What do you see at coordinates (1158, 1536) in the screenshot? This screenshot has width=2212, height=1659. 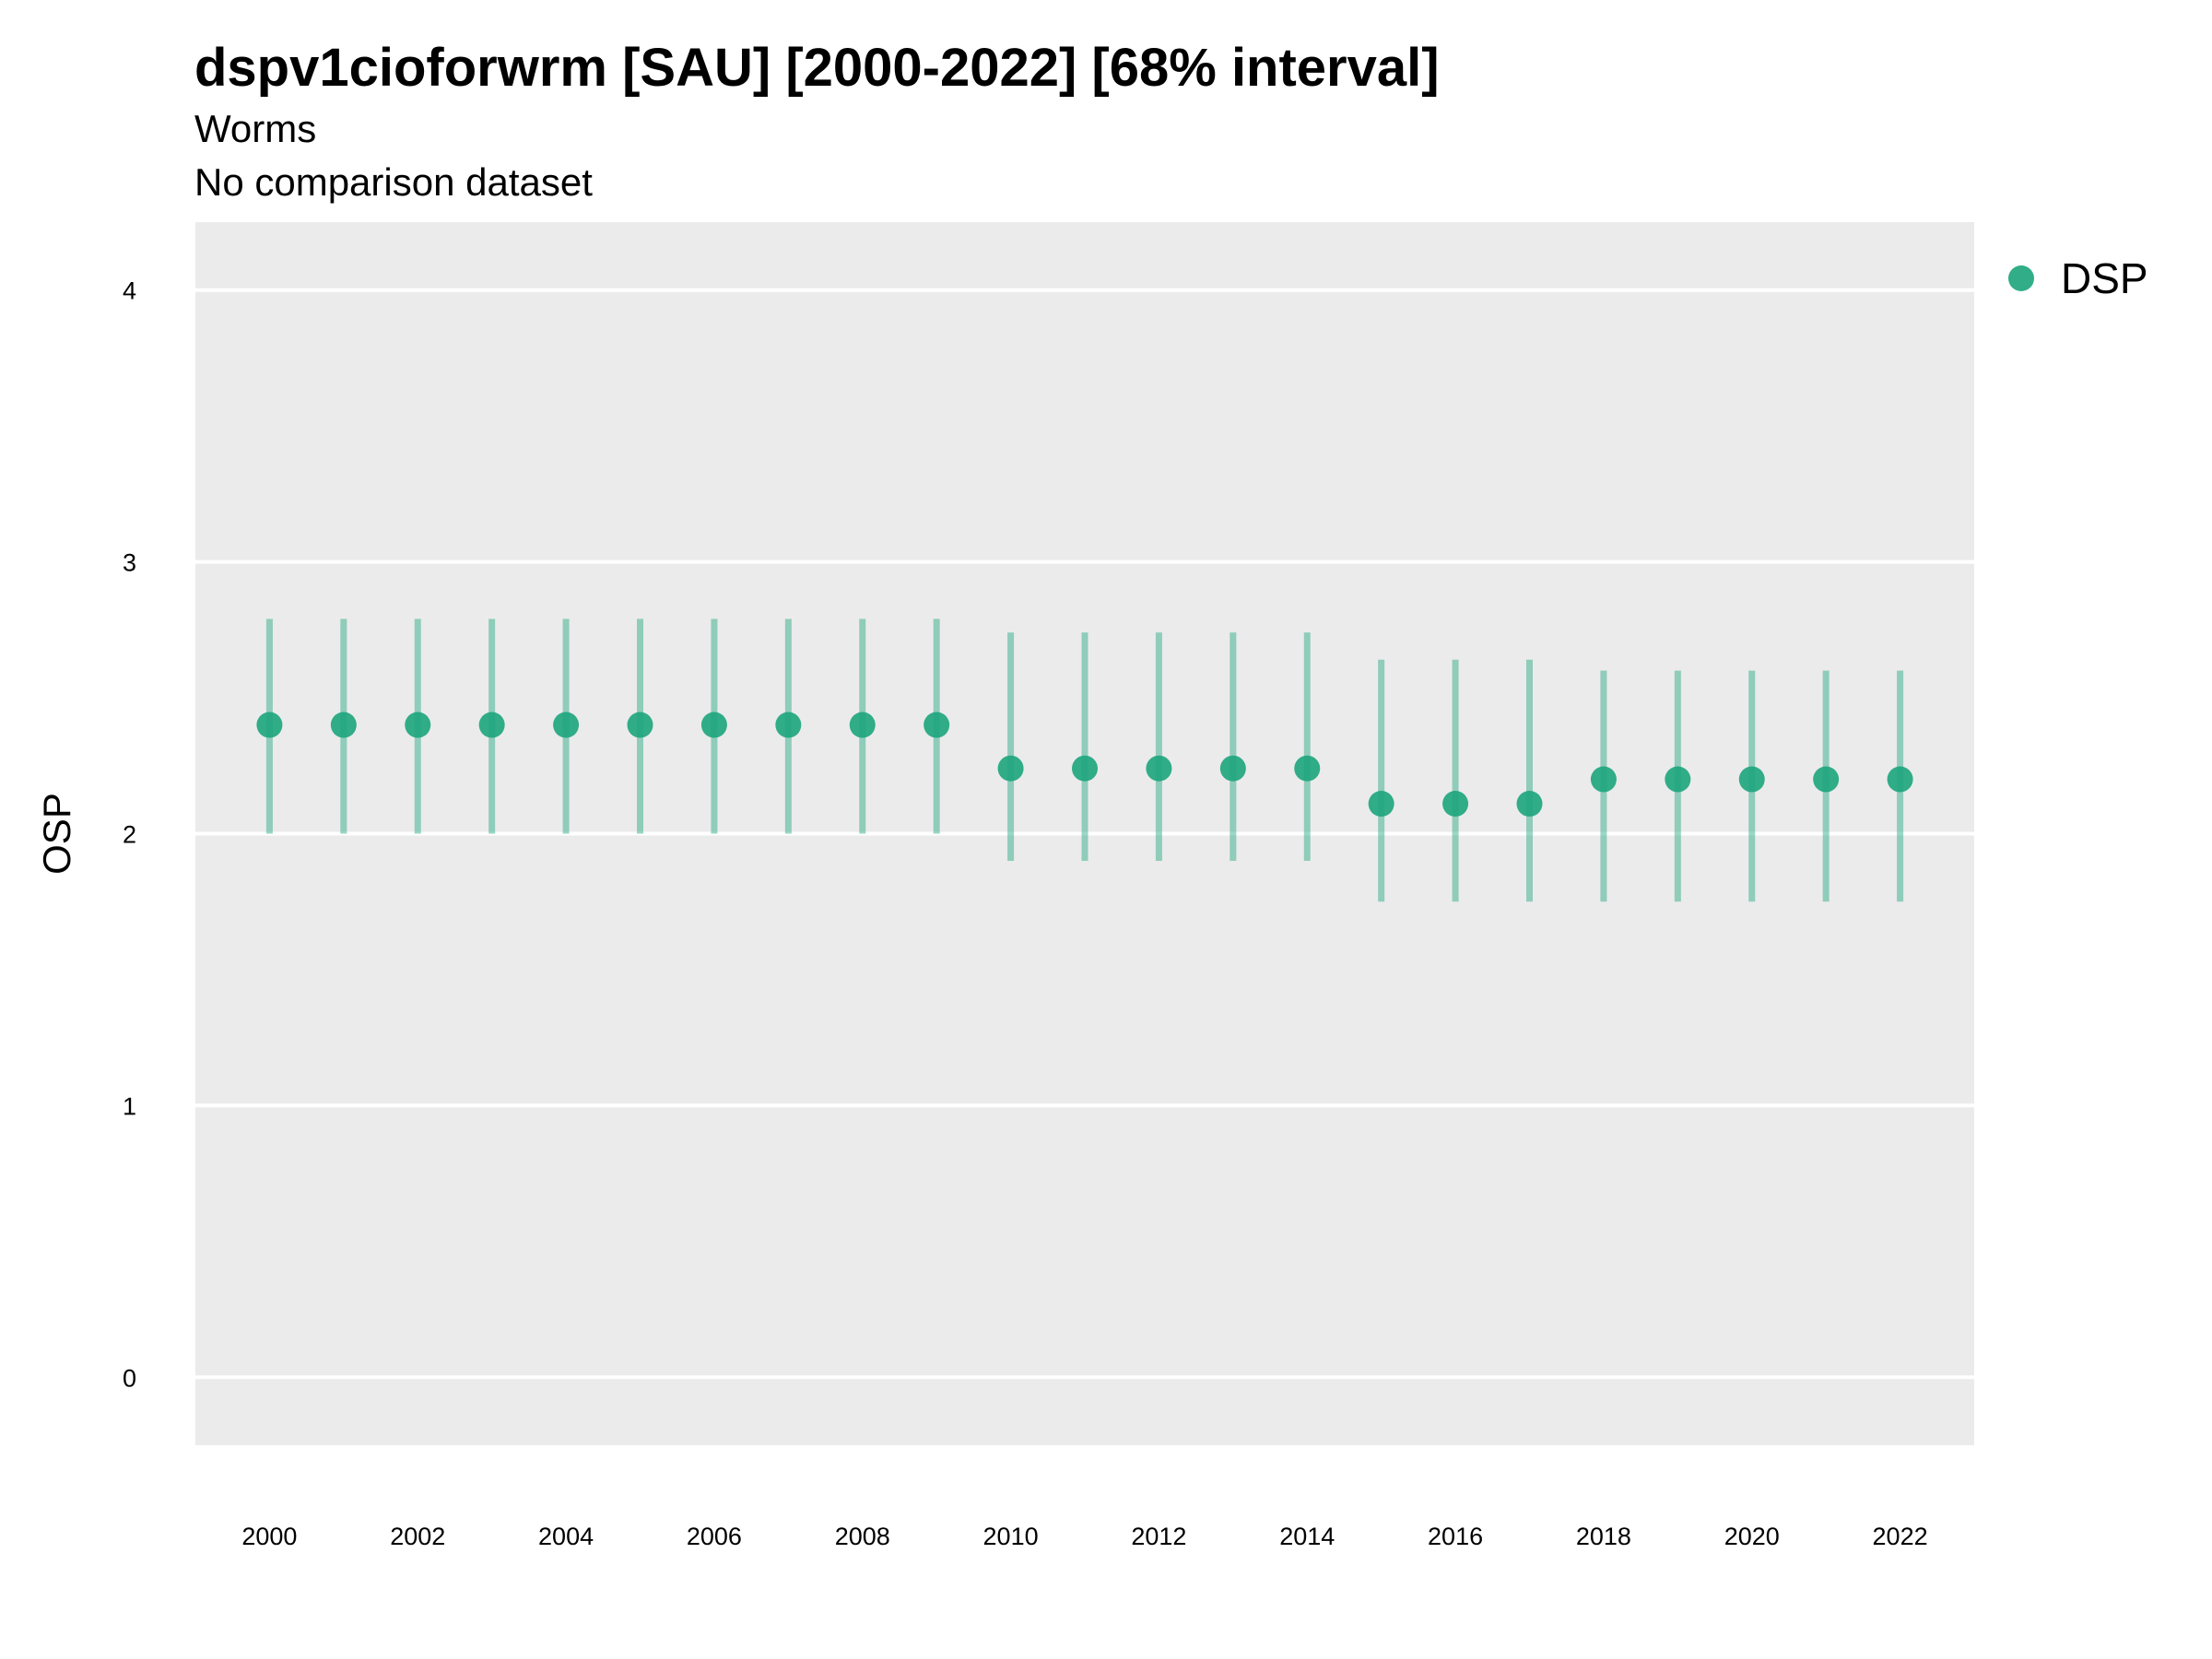 I see `x-tick-label: 2012` at bounding box center [1158, 1536].